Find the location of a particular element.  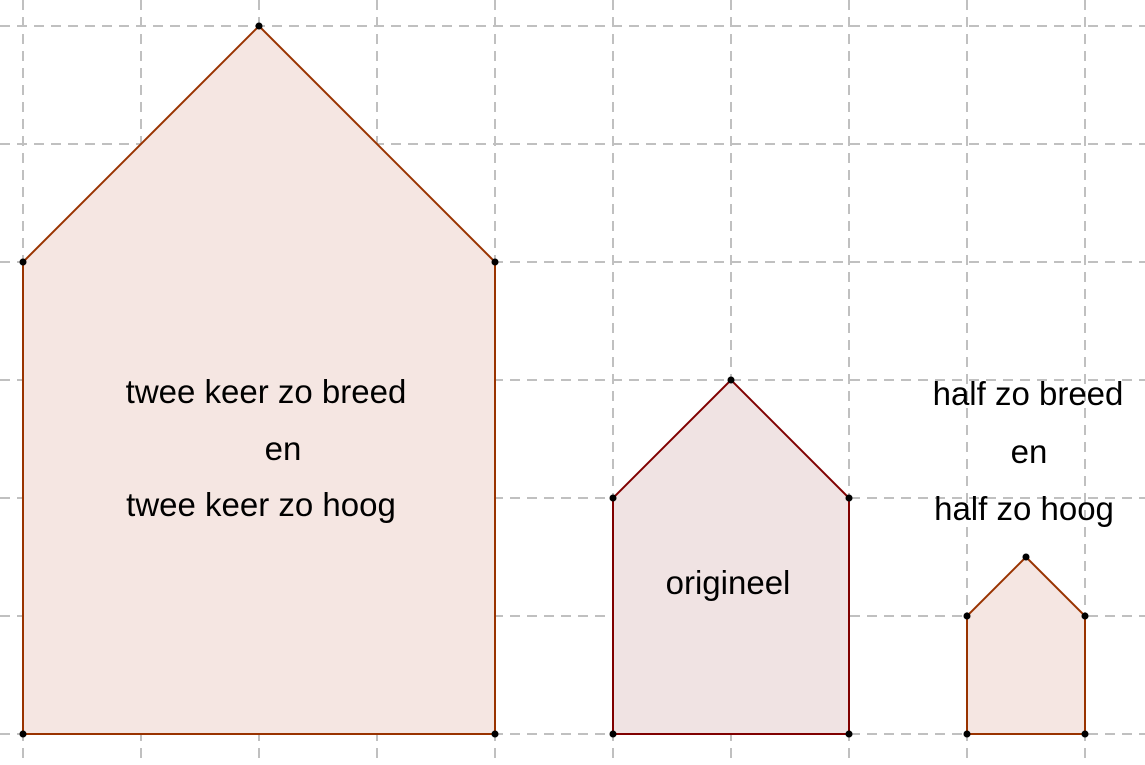

original-house-label: origineel is located at coordinates (728, 582).